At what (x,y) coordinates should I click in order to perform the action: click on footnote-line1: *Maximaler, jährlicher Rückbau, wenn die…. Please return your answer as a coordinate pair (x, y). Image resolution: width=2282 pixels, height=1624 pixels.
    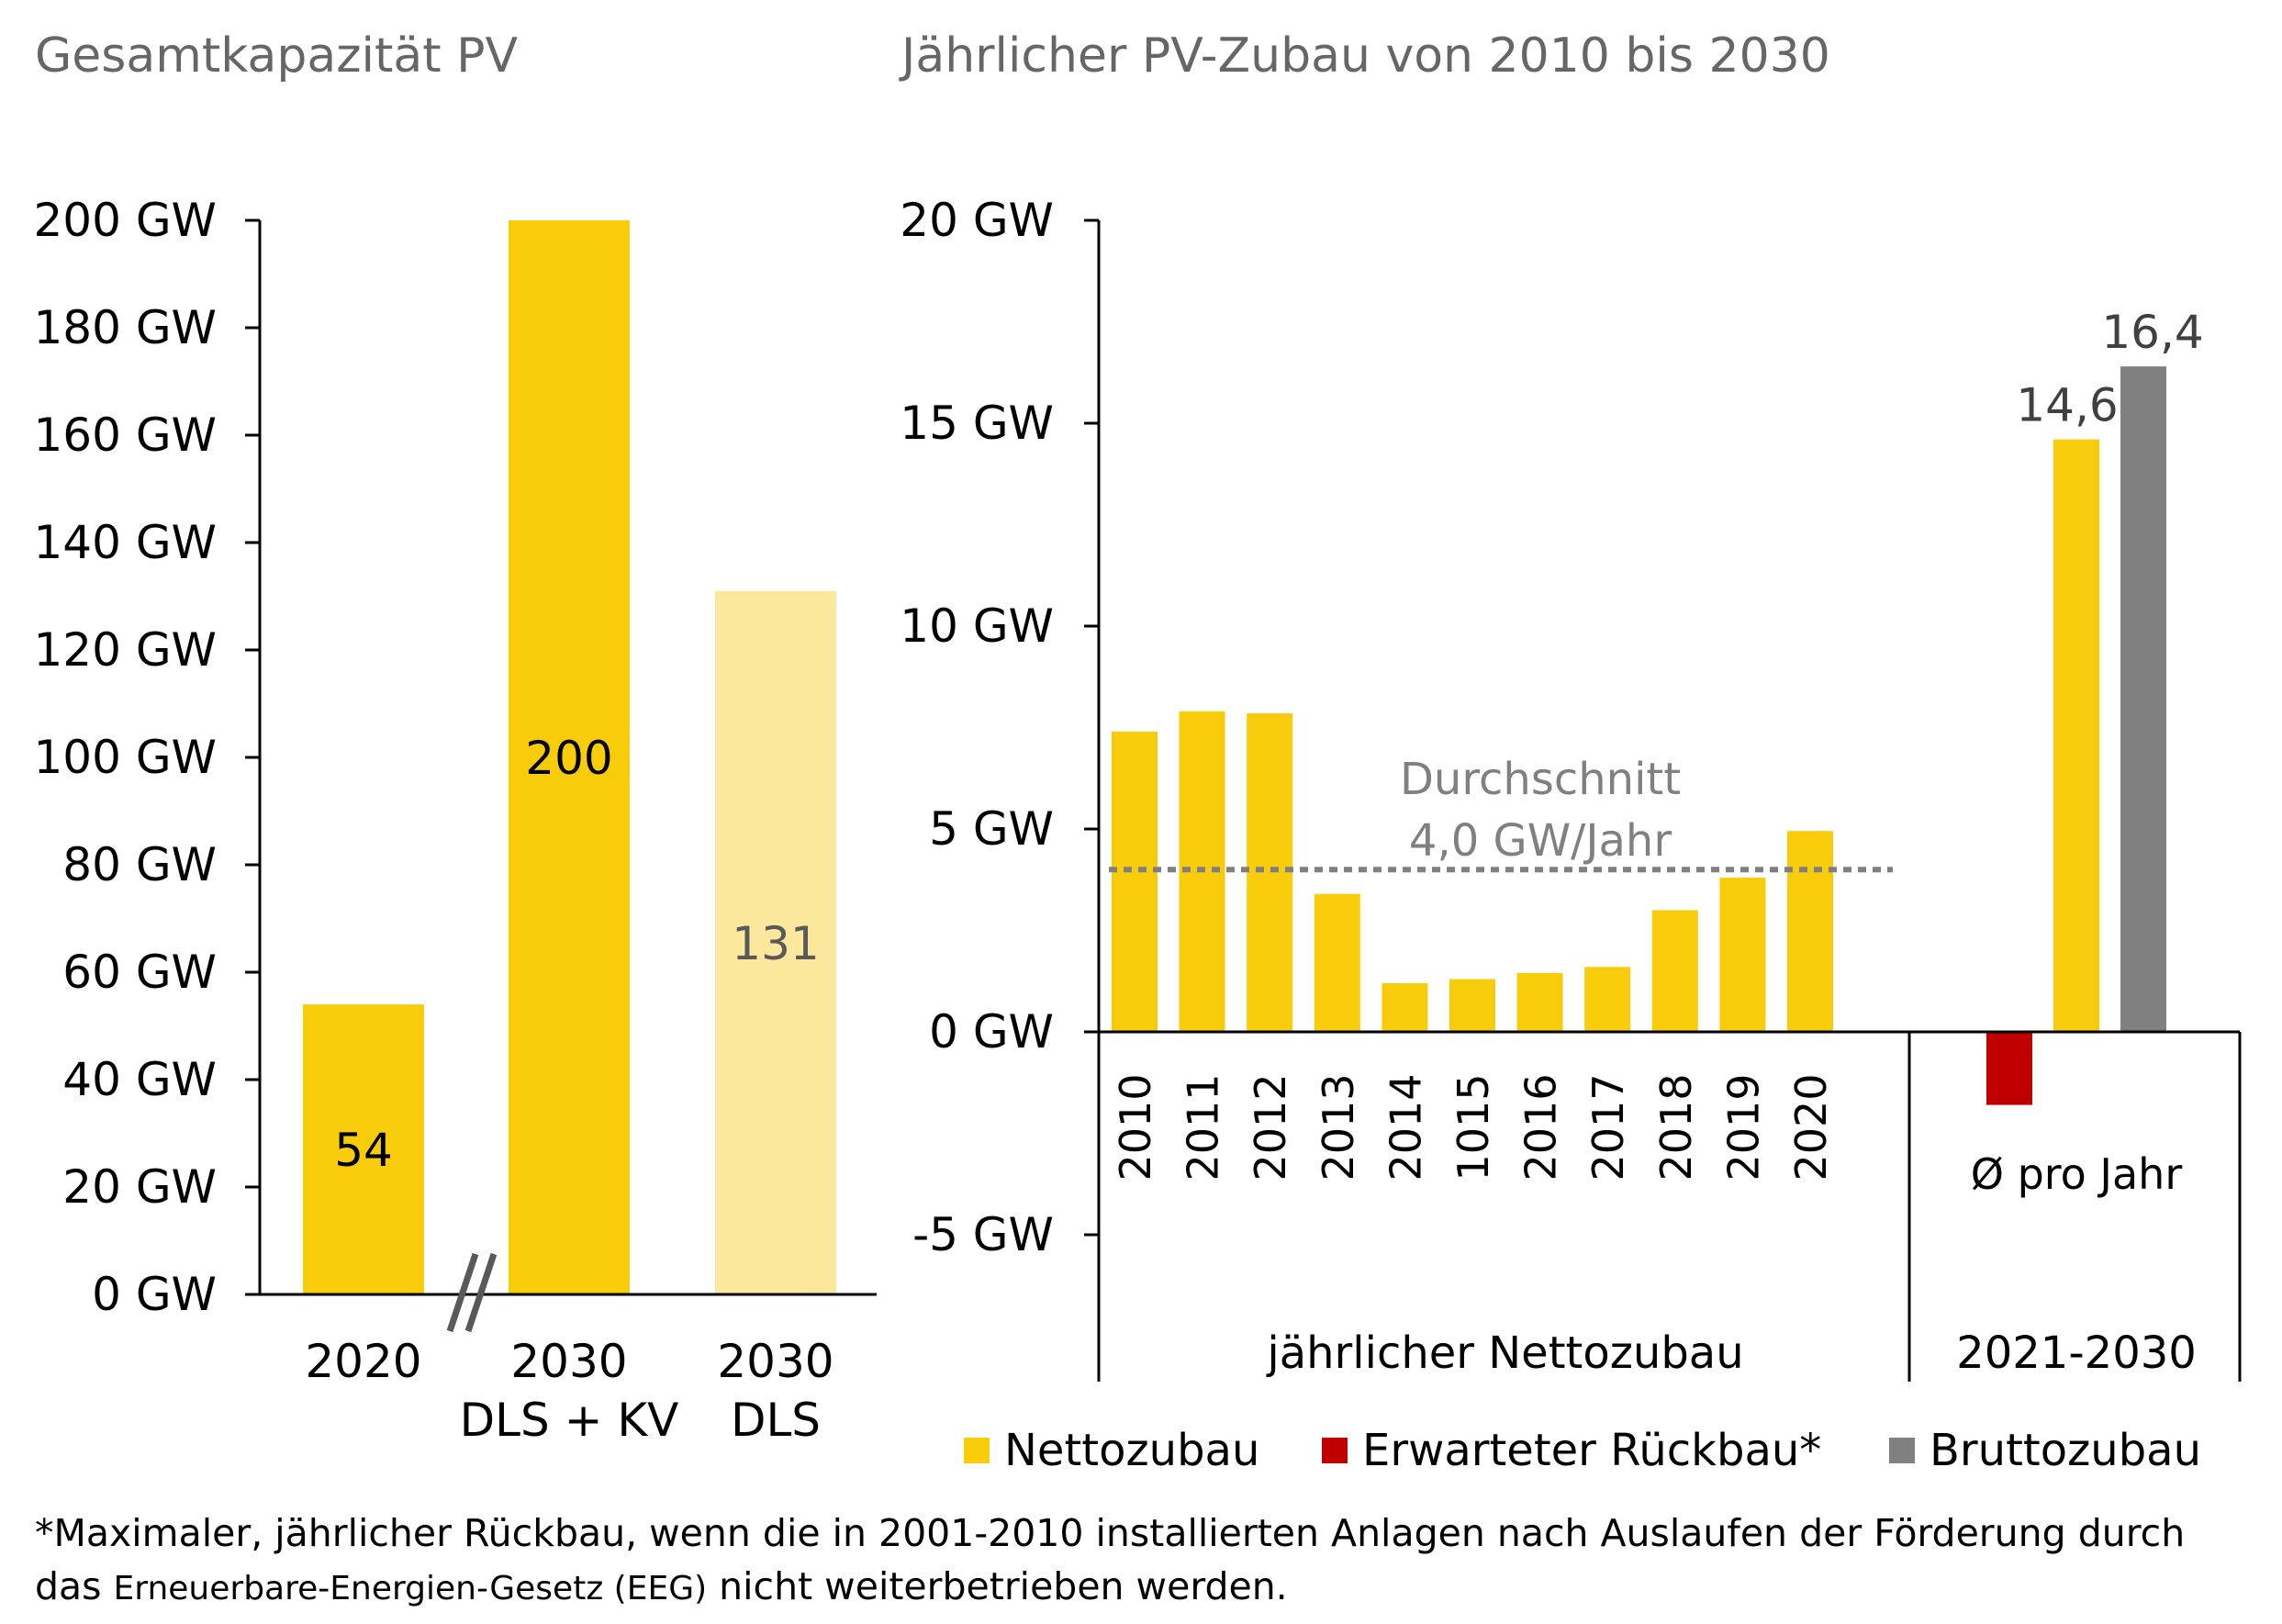
    Looking at the image, I should click on (1110, 1533).